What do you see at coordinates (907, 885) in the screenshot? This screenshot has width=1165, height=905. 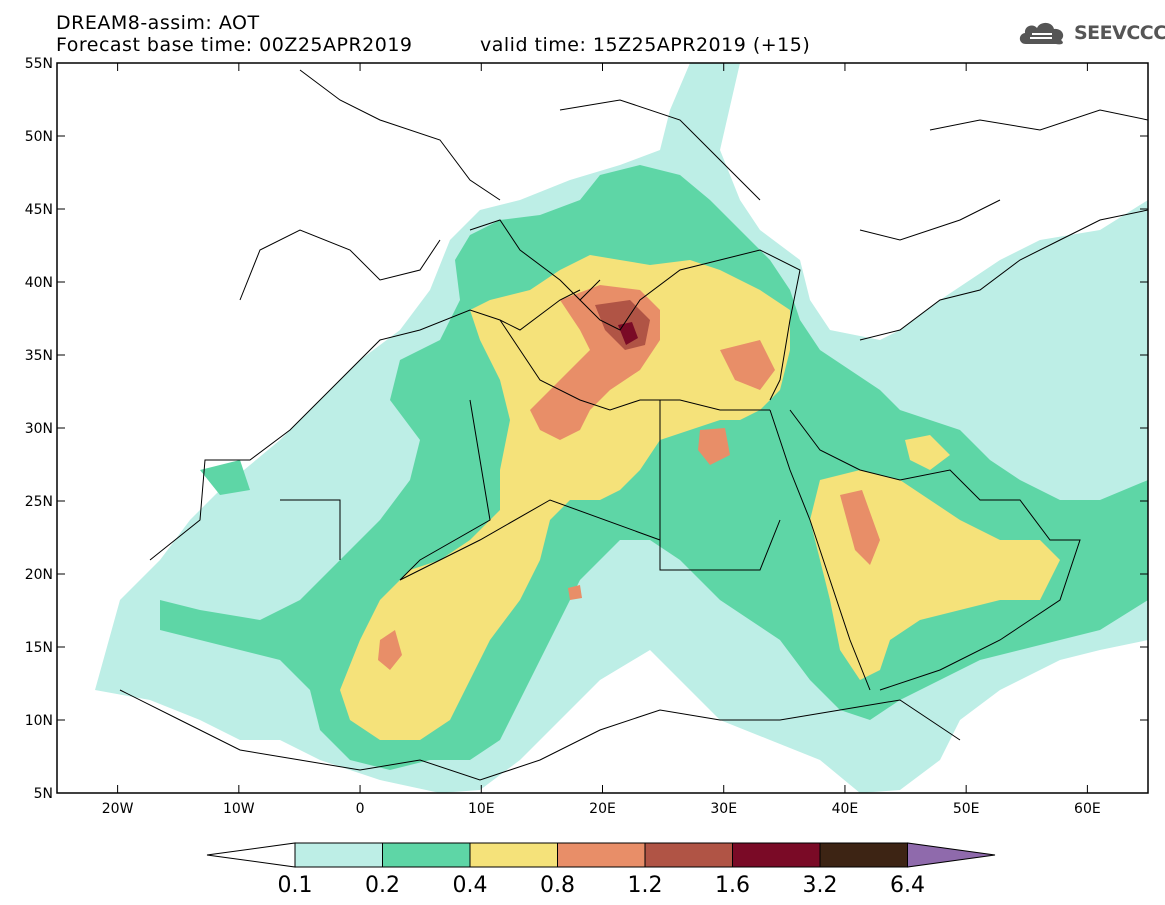 I see `colorbar-label: 6.4` at bounding box center [907, 885].